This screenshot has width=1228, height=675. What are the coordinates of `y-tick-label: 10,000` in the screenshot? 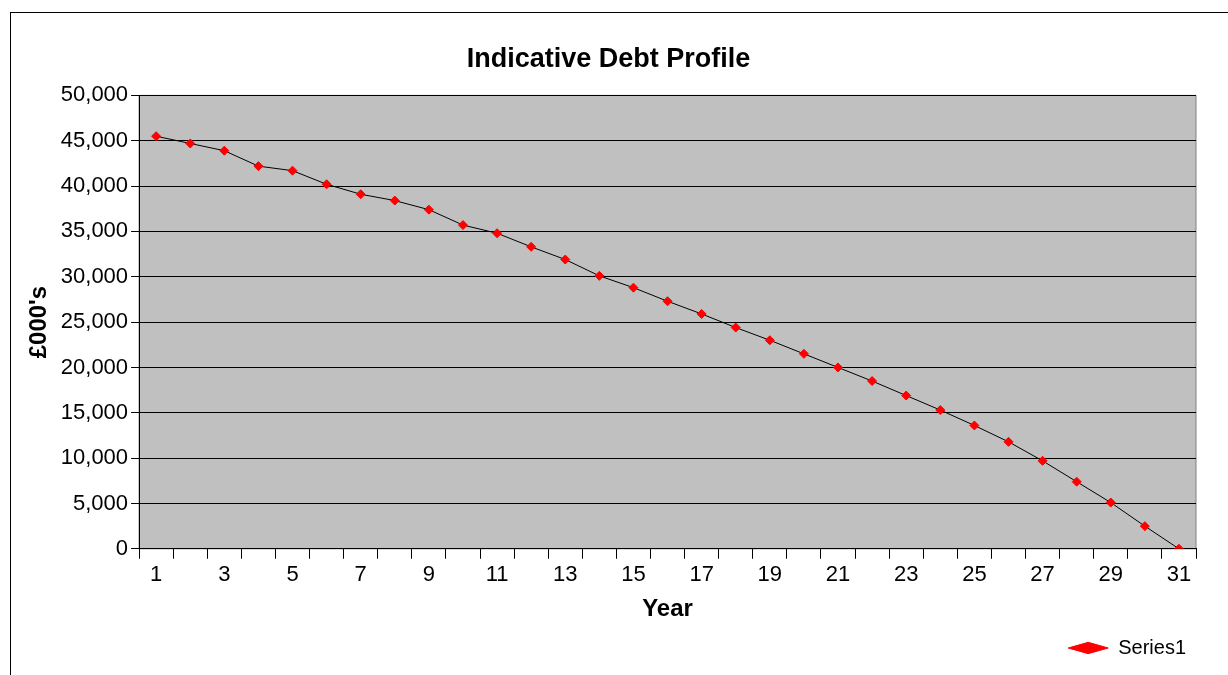 It's located at (94, 457).